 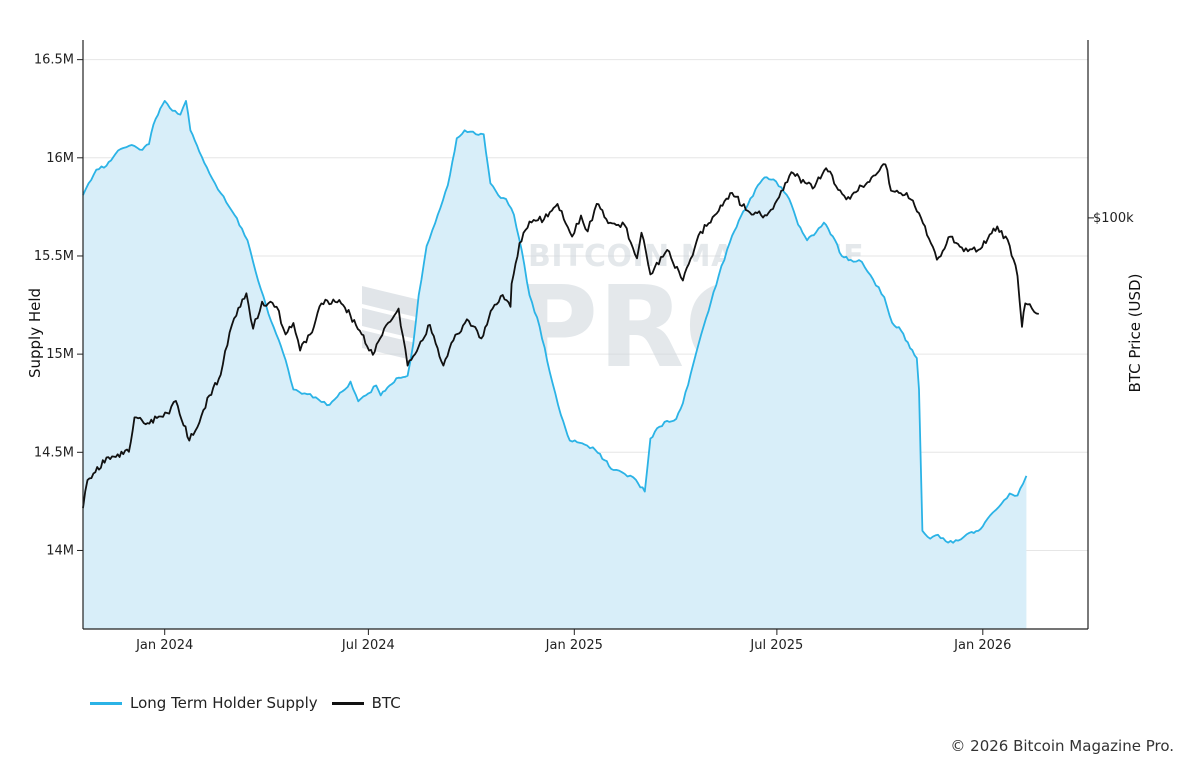 I want to click on y-tick-label: 14.5M, so click(x=54, y=452).